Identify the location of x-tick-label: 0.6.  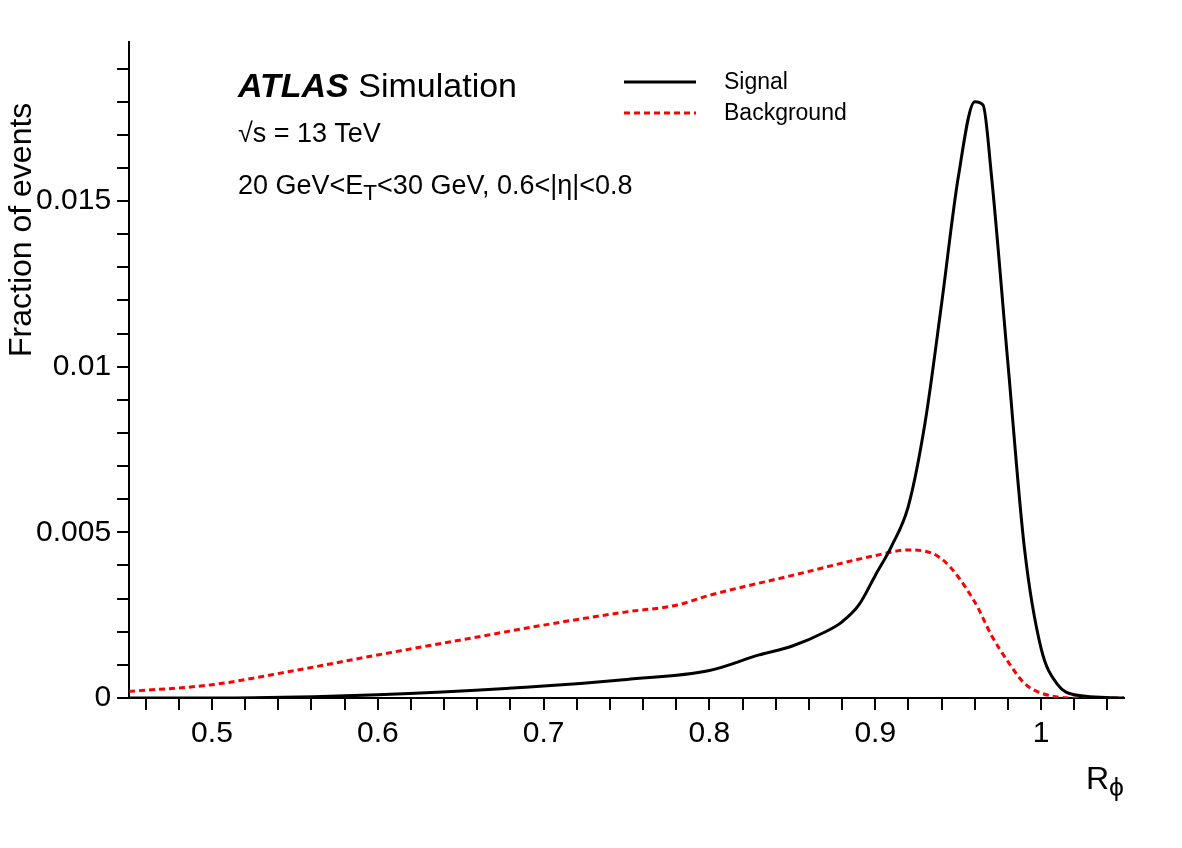
(377, 732).